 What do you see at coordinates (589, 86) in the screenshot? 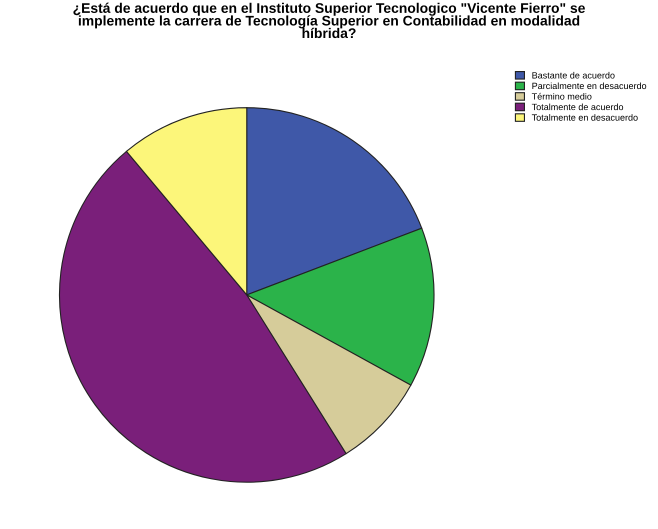
I see `legend-label: Parcialmente en desacuerdo` at bounding box center [589, 86].